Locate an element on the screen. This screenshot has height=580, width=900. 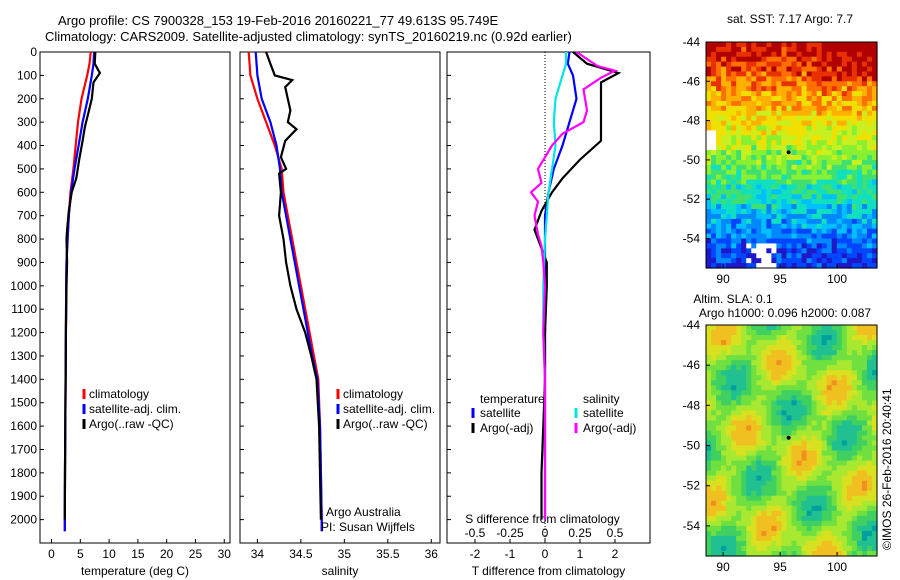
x-tick-label: 30 is located at coordinates (225, 554).